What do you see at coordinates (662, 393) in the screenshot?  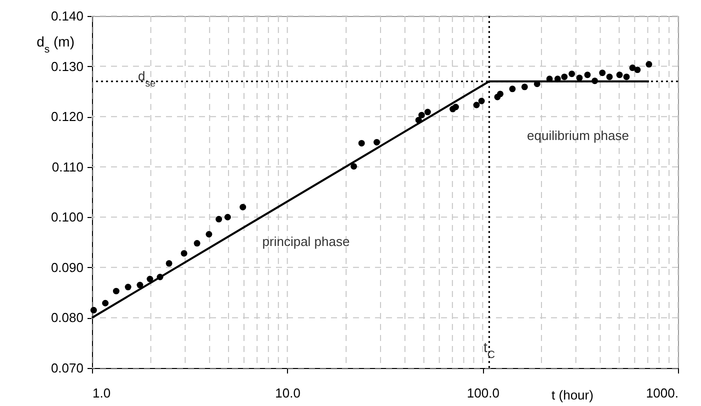 I see `x-tick-label: 1000.` at bounding box center [662, 393].